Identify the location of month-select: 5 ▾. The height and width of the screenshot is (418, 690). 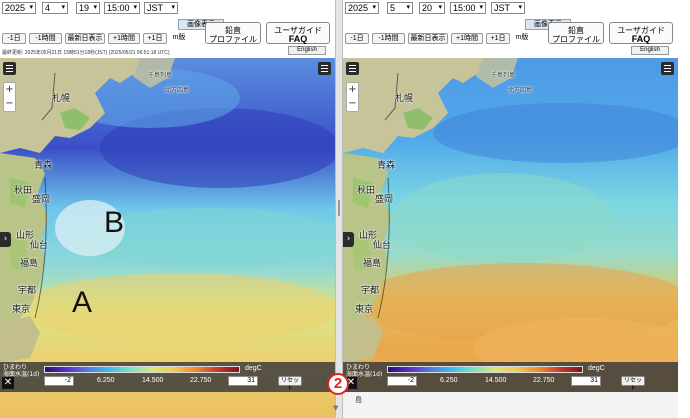
(400, 8).